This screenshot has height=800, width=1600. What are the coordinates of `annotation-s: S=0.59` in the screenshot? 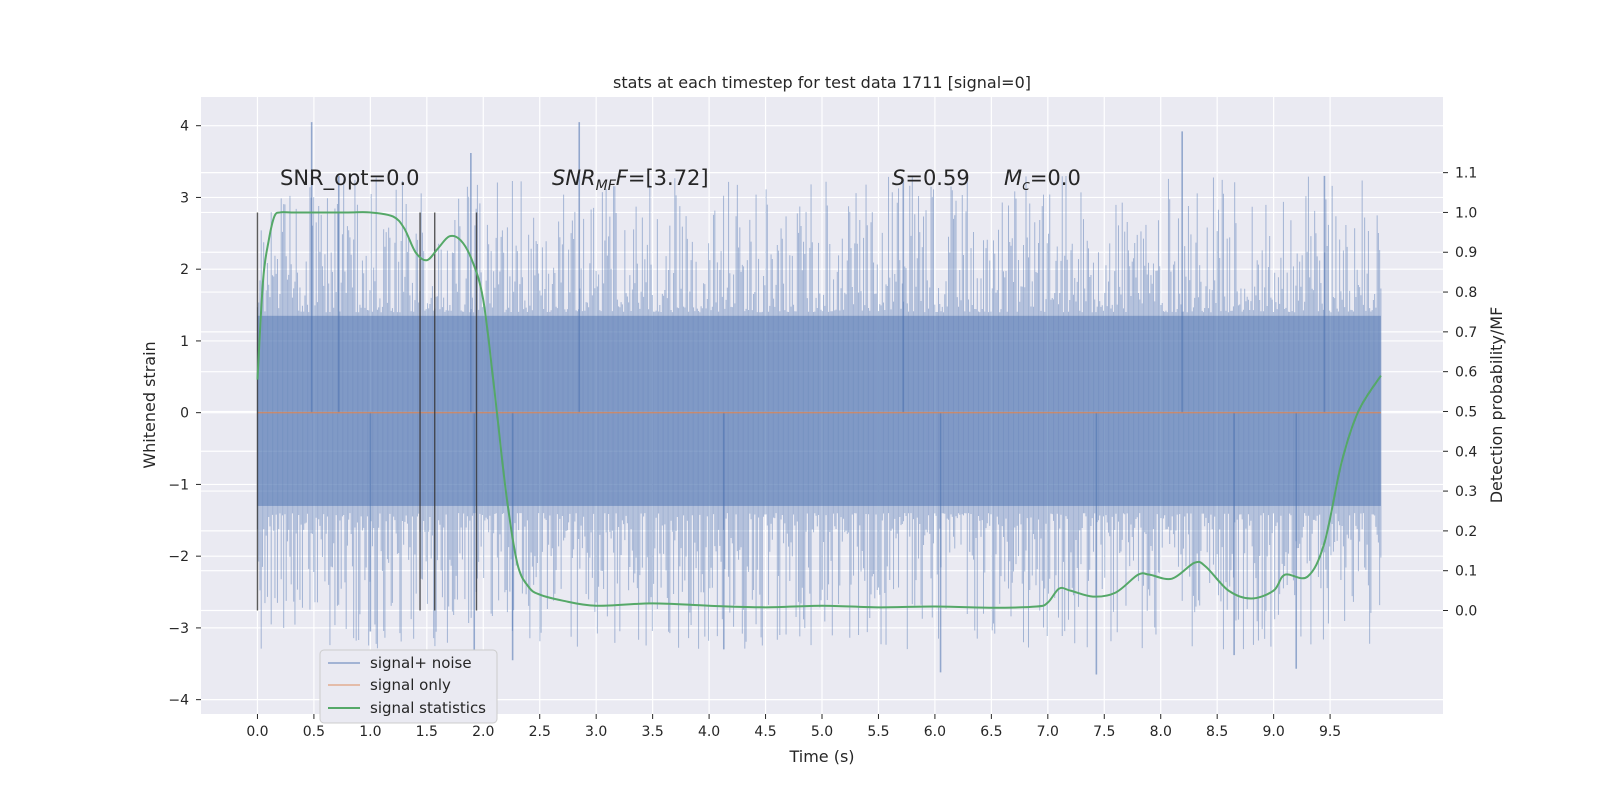 It's located at (931, 178).